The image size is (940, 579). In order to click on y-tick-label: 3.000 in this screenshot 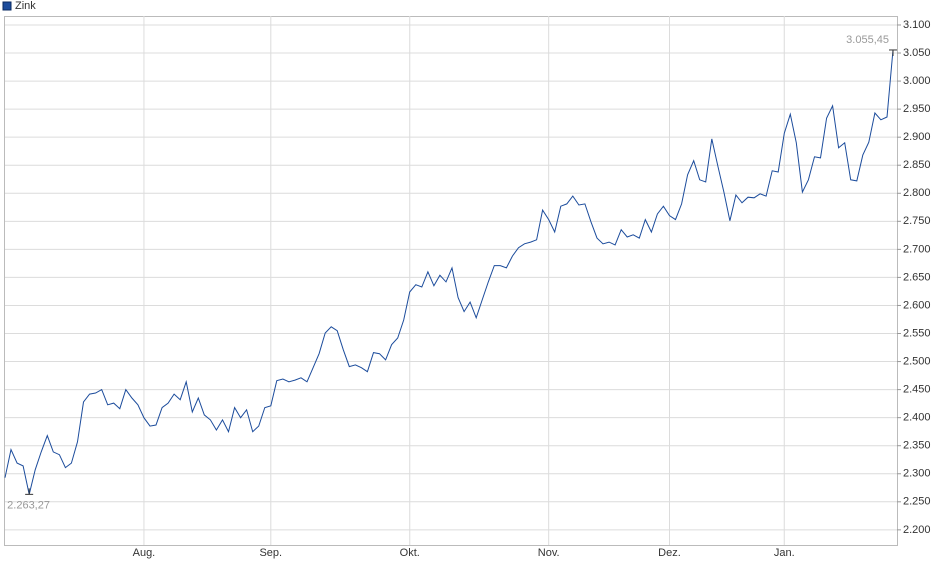, I will do `click(917, 81)`.